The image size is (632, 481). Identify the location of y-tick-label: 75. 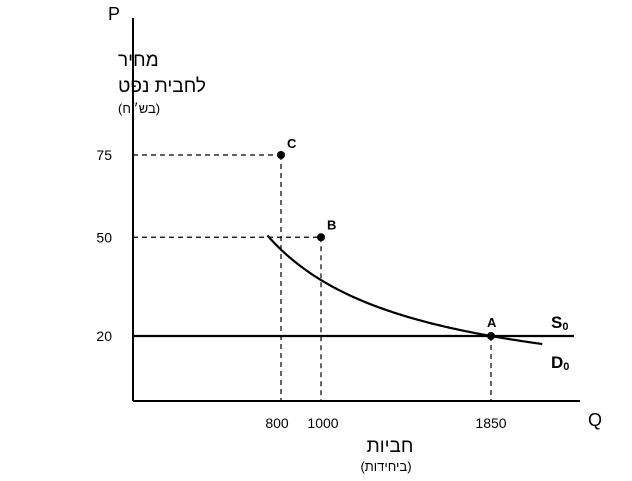
(104, 155).